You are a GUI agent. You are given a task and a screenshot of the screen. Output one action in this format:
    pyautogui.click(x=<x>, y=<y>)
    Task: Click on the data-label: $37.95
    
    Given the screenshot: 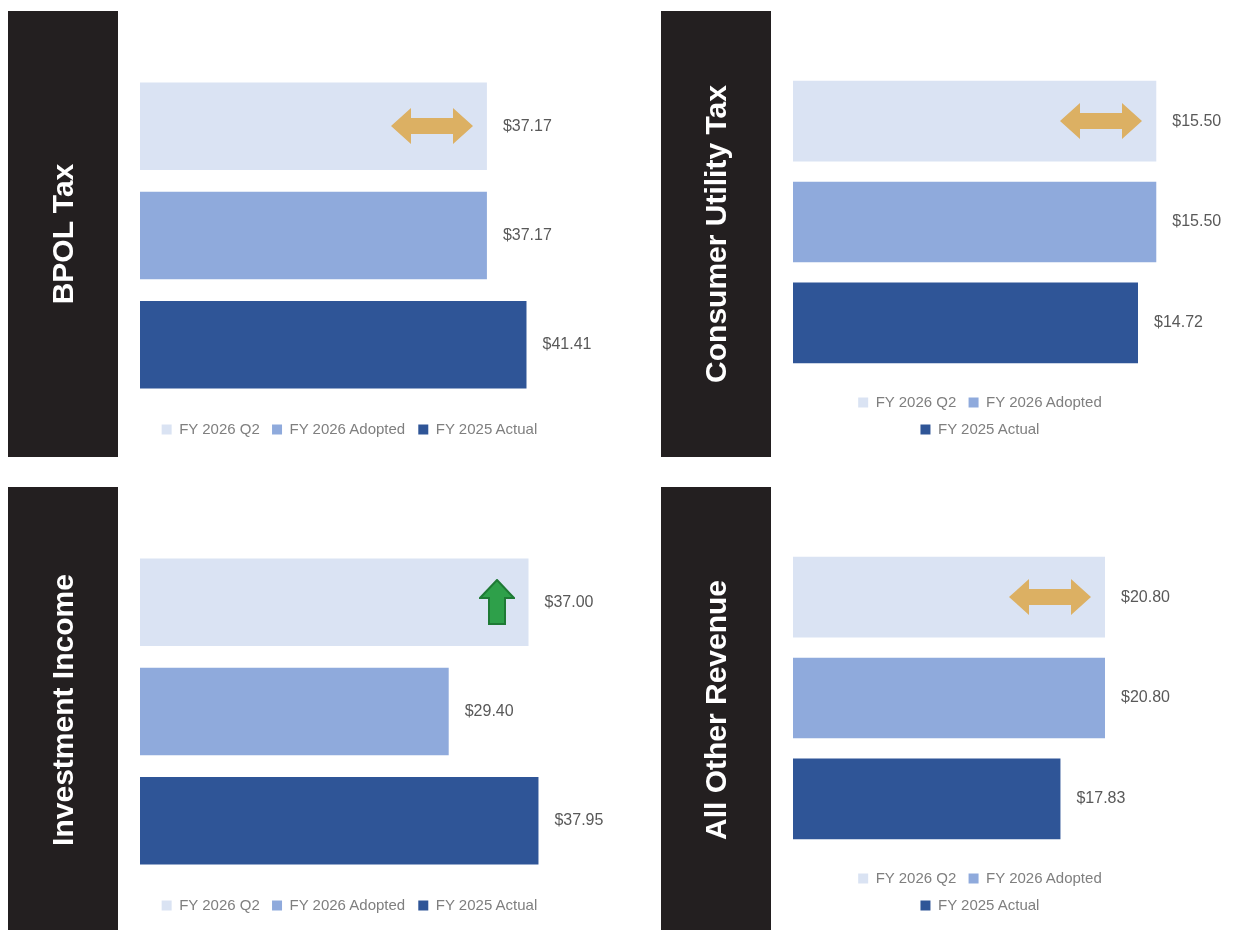 What is the action you would take?
    pyautogui.click(x=579, y=820)
    